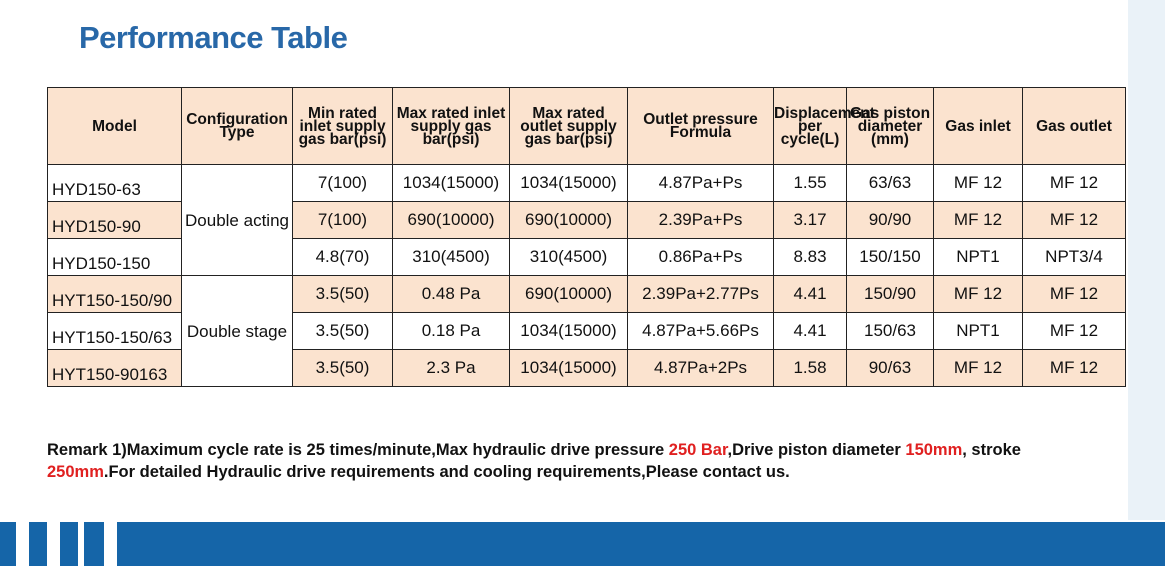 Image resolution: width=1165 pixels, height=566 pixels. What do you see at coordinates (1074, 257) in the screenshot?
I see `gas-outlet-cell: NPT3/4` at bounding box center [1074, 257].